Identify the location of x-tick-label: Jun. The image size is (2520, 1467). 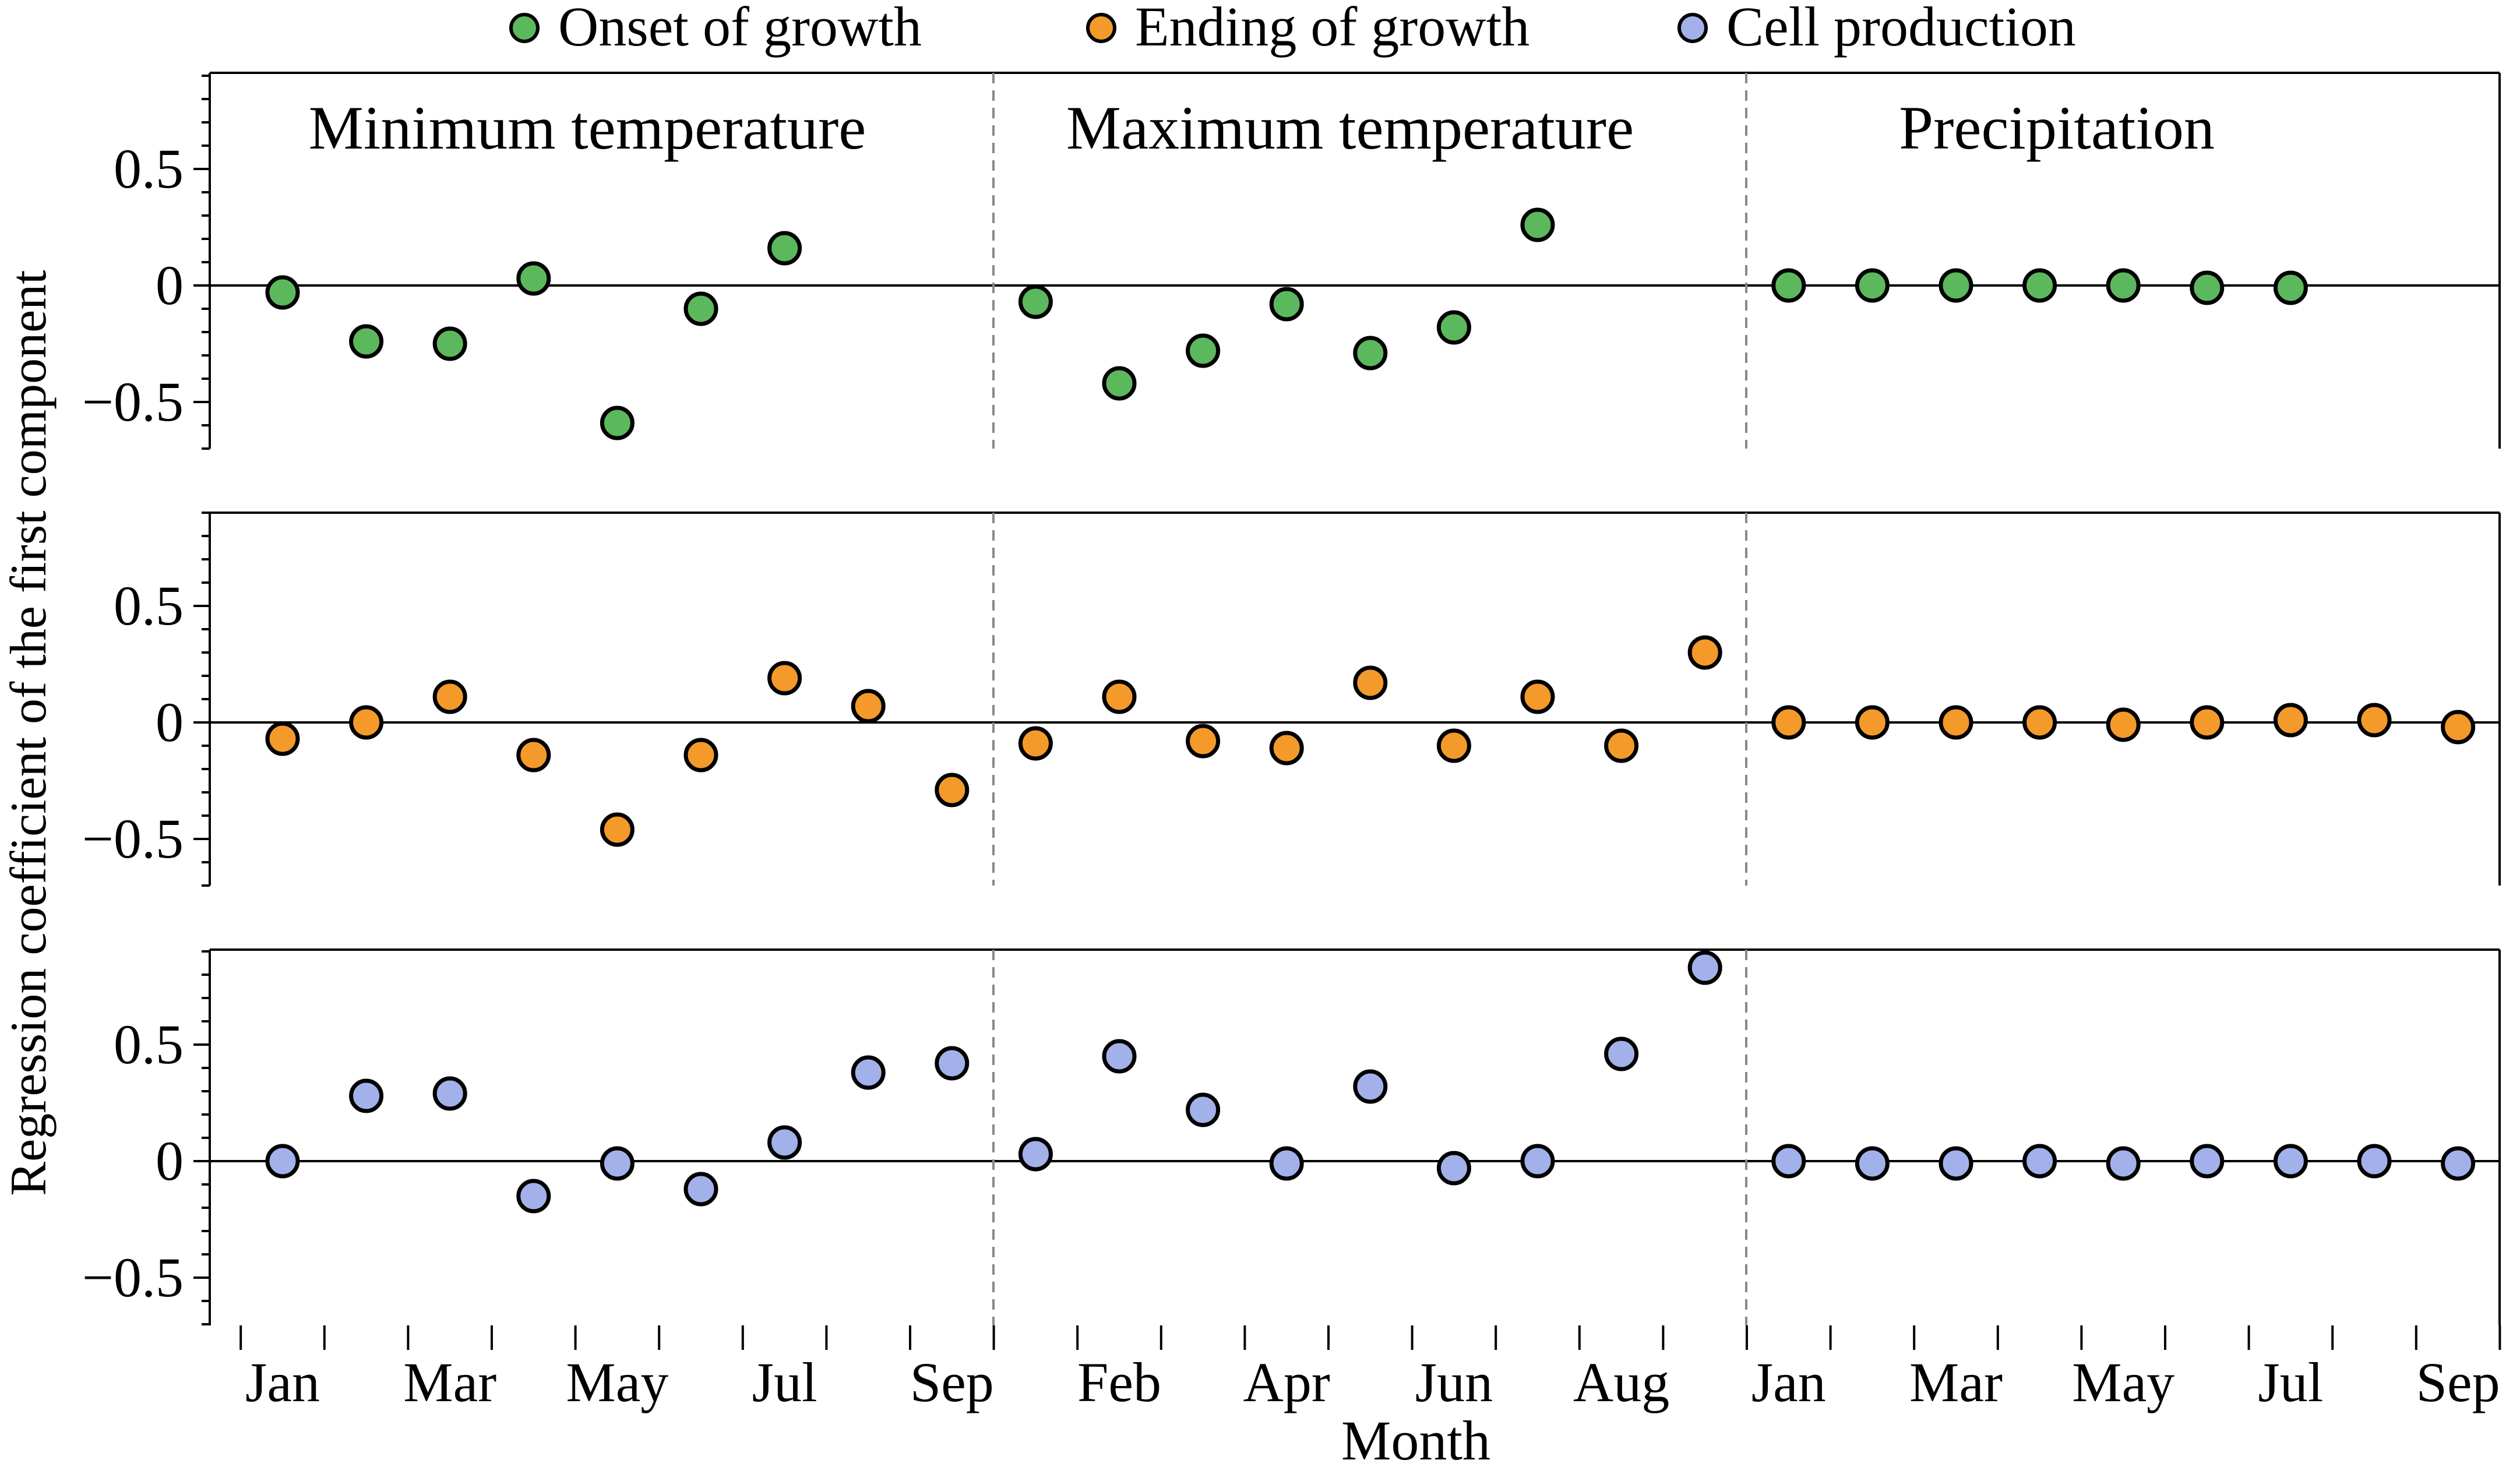
(1454, 1382).